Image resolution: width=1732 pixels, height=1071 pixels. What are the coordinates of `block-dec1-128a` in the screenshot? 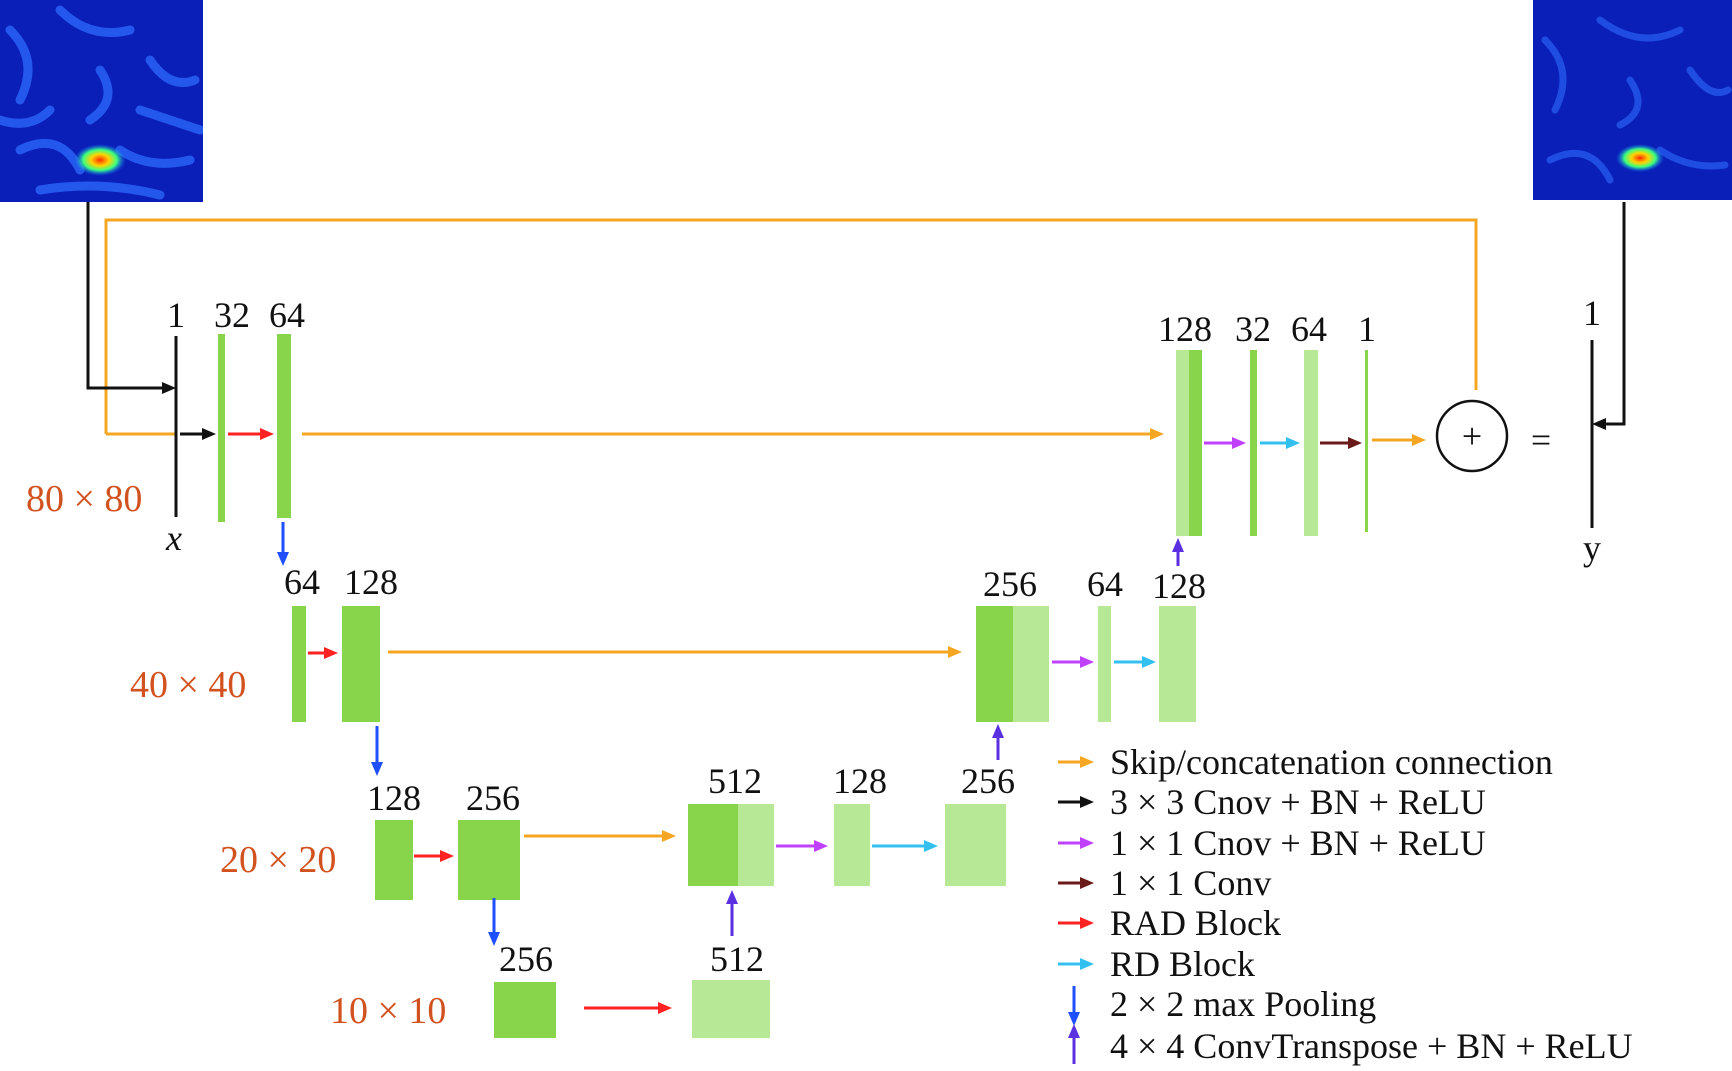 It's located at (1182, 443).